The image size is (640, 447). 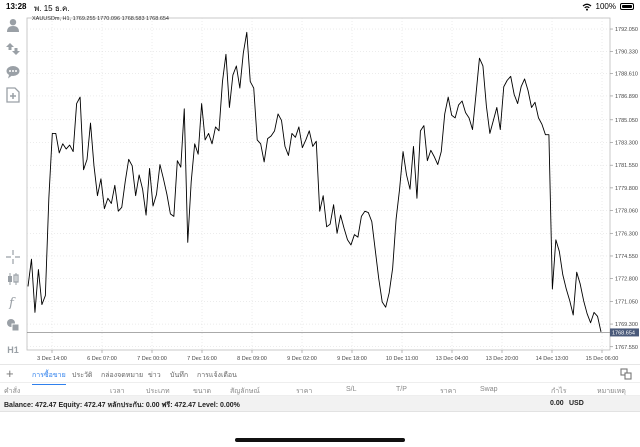 What do you see at coordinates (448, 391) in the screenshot?
I see `col-price-current: ราคา` at bounding box center [448, 391].